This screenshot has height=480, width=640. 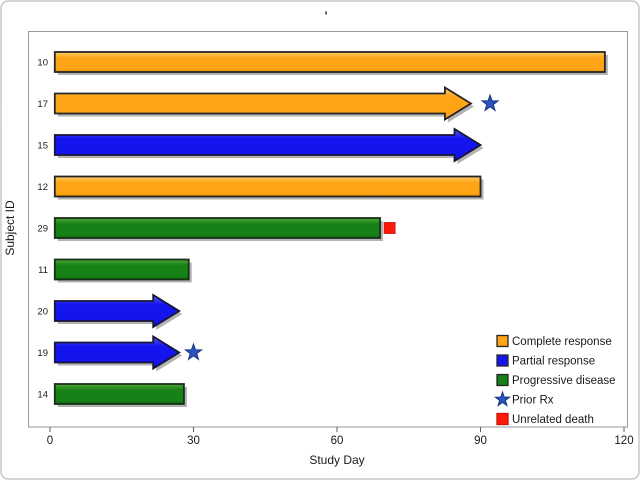 What do you see at coordinates (564, 381) in the screenshot?
I see `legend-label: Progressive disease` at bounding box center [564, 381].